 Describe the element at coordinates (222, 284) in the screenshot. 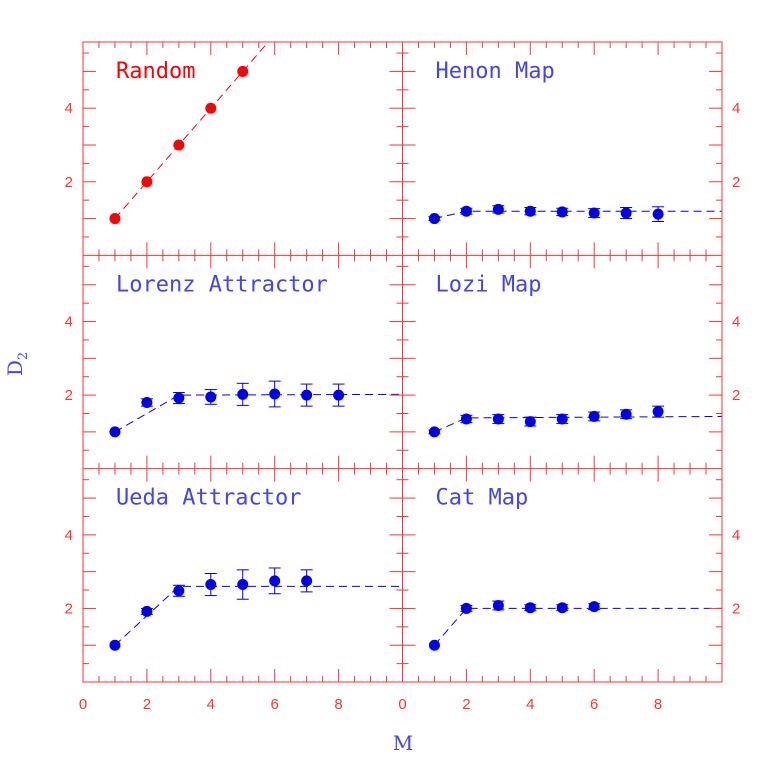

I see `panel-title-lorenz: Lorenz Attractor` at that location.